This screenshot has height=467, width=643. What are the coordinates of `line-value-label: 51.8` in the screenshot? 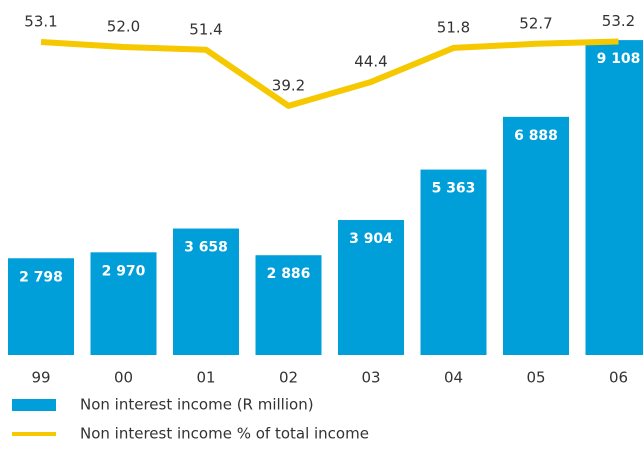 It's located at (453, 27).